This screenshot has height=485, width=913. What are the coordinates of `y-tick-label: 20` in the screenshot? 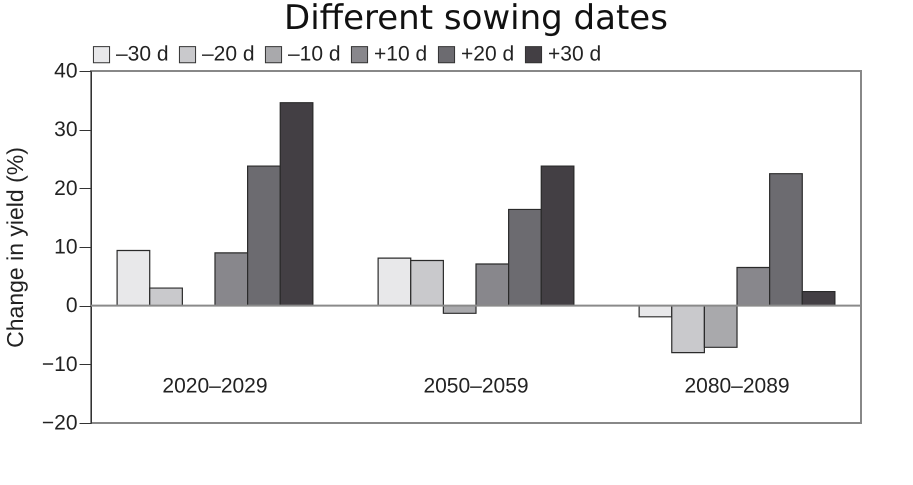 It's located at (66, 188).